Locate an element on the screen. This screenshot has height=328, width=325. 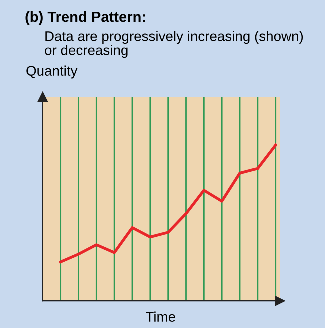
x-axis-title: Time is located at coordinates (161, 317).